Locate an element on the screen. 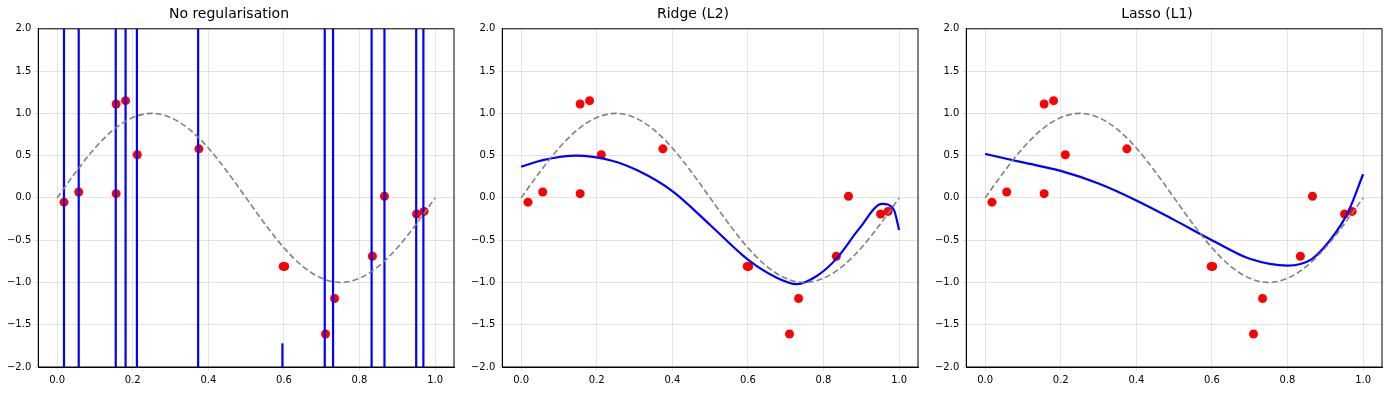  chart-title: Ridge (L2) is located at coordinates (693, 13).